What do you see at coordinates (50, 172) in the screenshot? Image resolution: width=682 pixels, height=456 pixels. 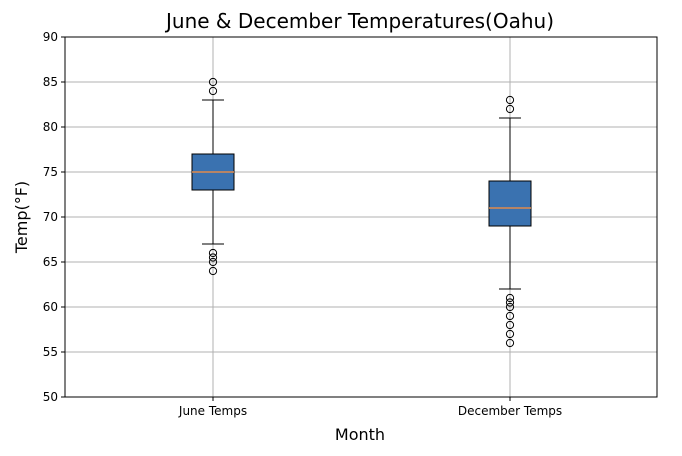 I see `y-tick-label: 75` at bounding box center [50, 172].